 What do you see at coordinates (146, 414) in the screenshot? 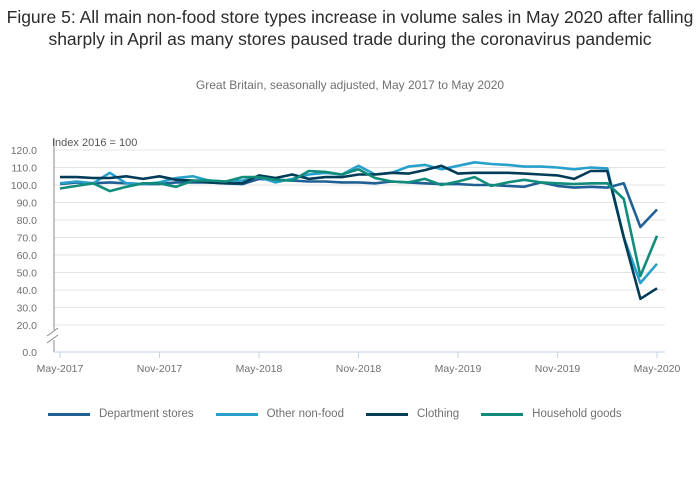
I see `legend-label: Department stores` at bounding box center [146, 414].